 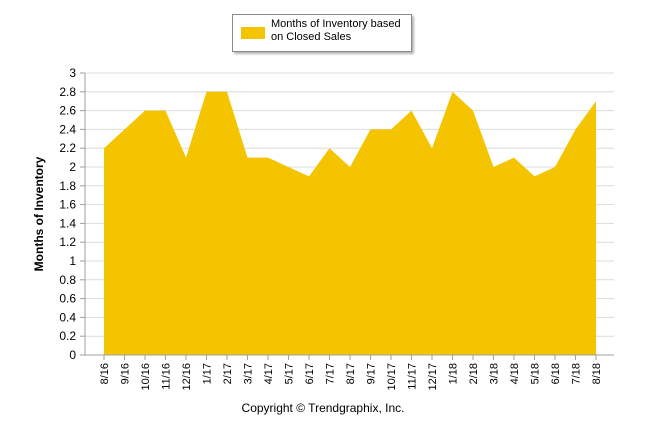 I want to click on x-tick-label: 10/16, so click(x=146, y=377).